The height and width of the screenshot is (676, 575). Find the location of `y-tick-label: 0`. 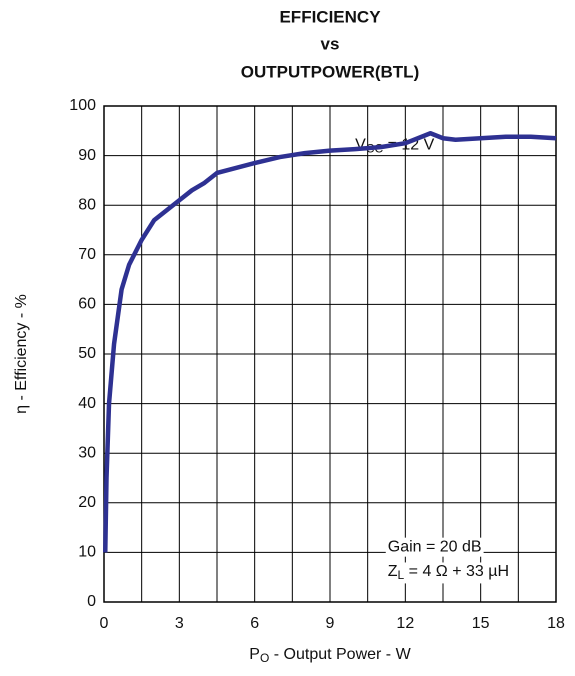

y-tick-label: 0 is located at coordinates (91, 601).